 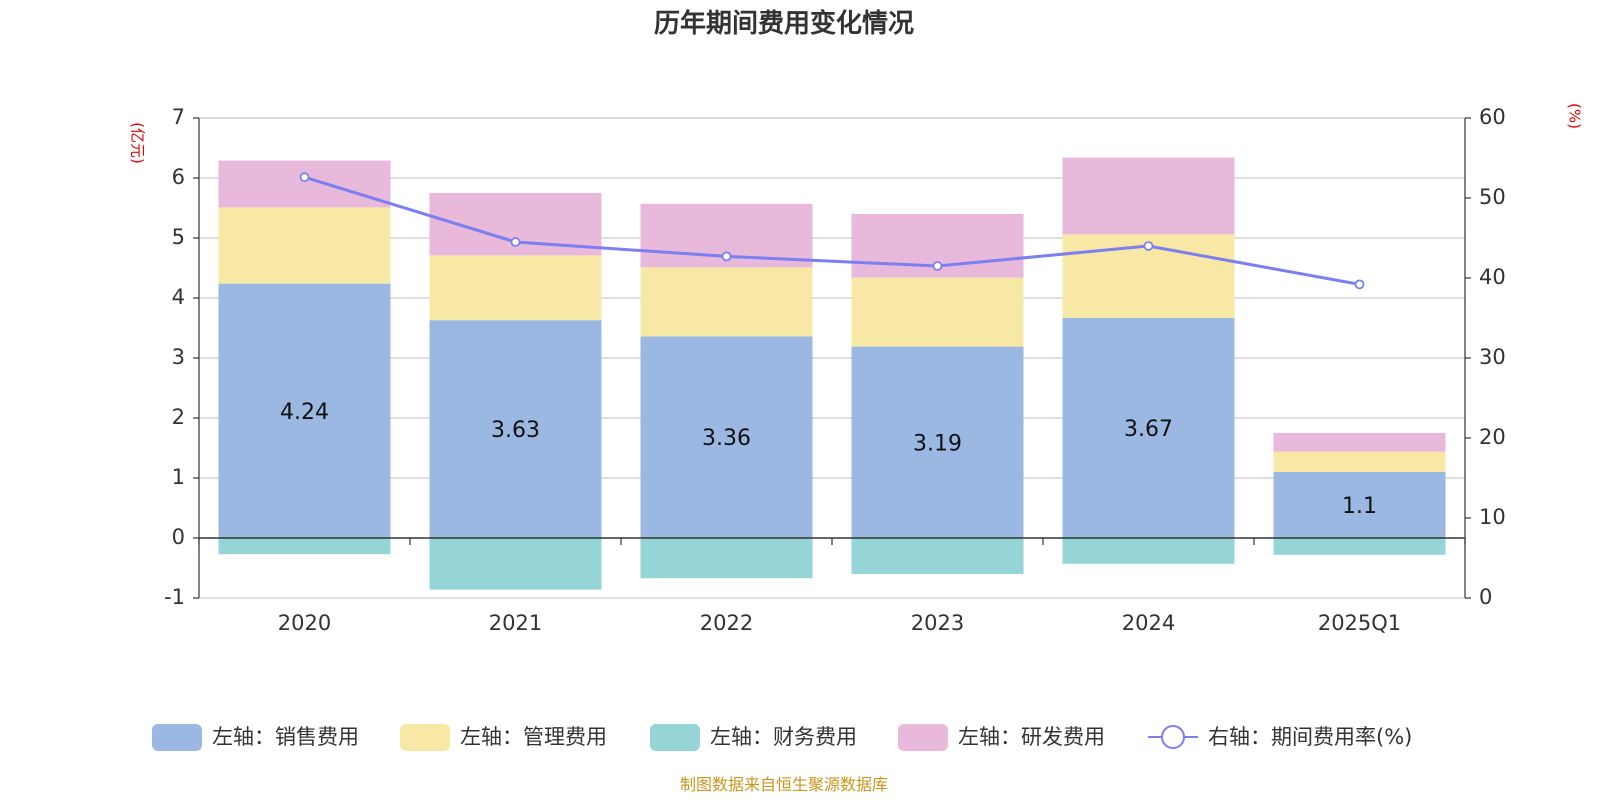 I want to click on right-axis-unit: (%), so click(x=1575, y=116).